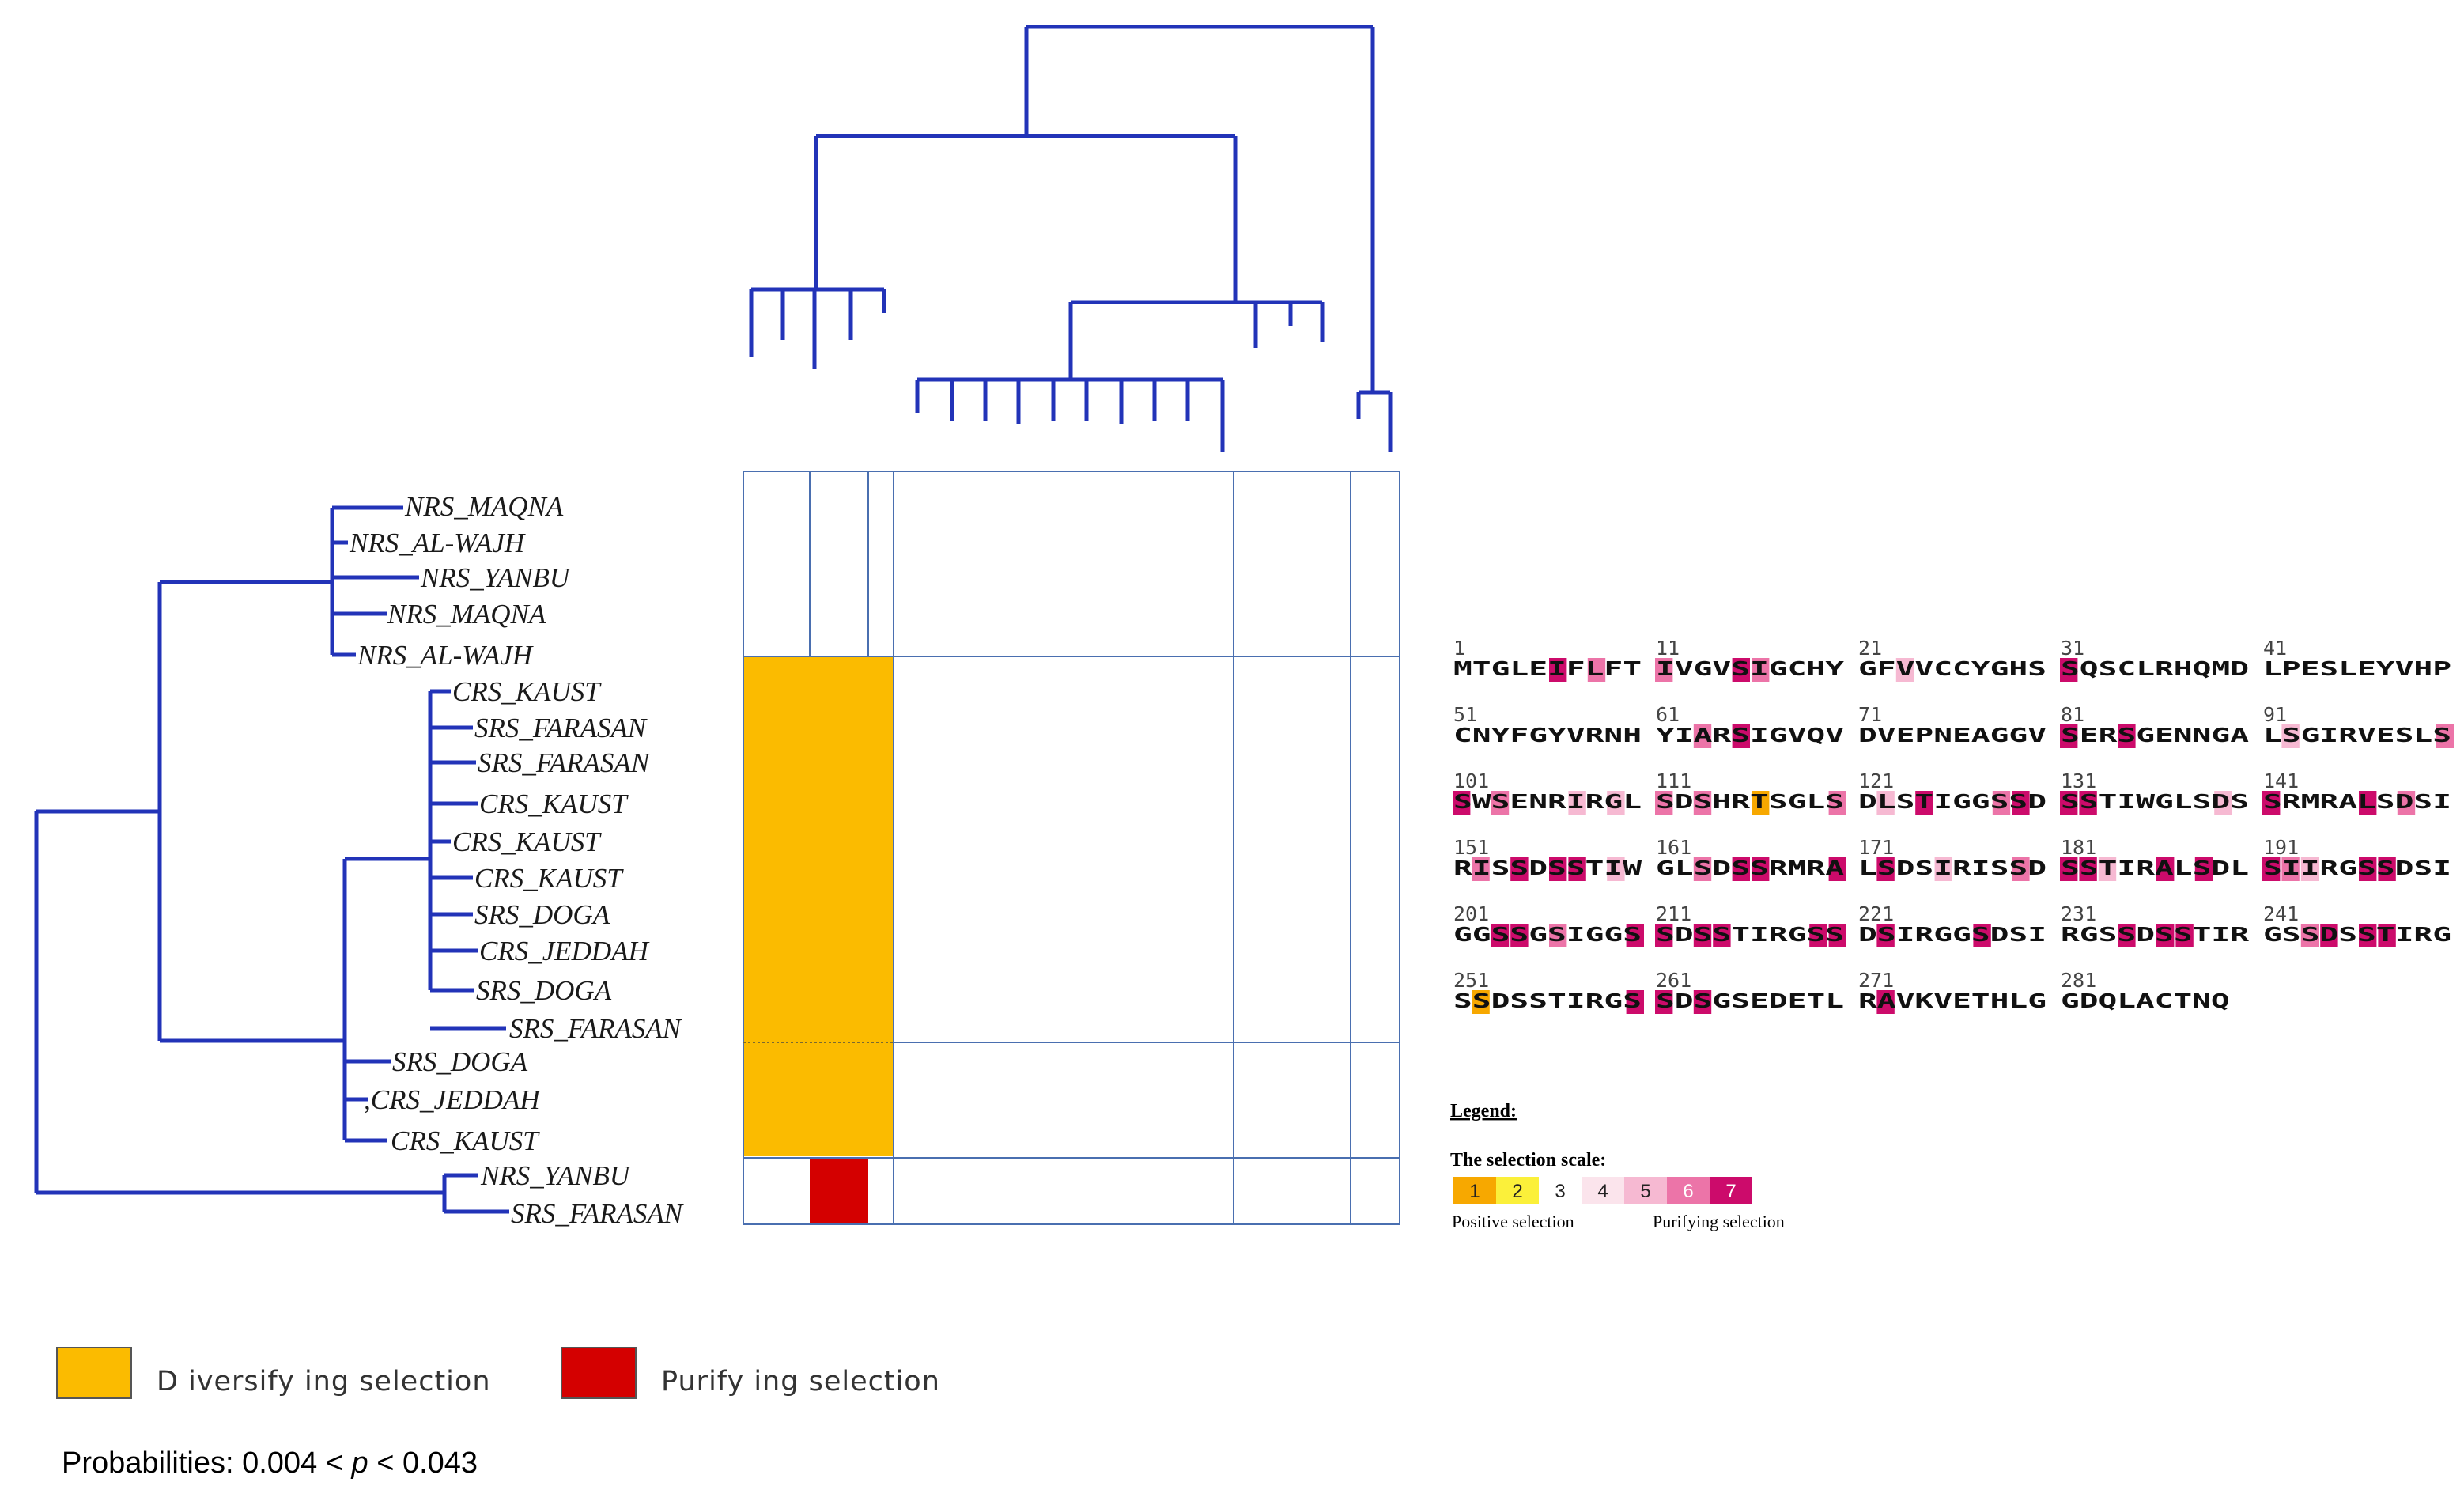 This screenshot has height=1490, width=2464. Describe the element at coordinates (2155, 801) in the screenshot. I see `sequence-block: SSTIWGLSDS` at that location.